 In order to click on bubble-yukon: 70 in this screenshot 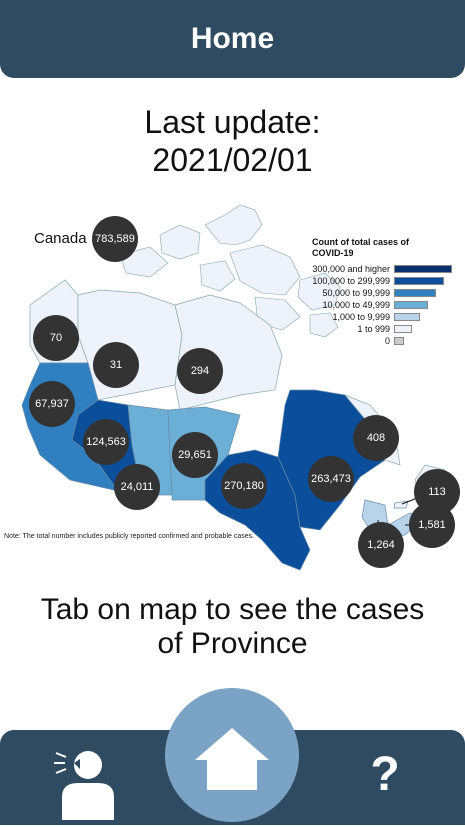, I will do `click(56, 338)`.